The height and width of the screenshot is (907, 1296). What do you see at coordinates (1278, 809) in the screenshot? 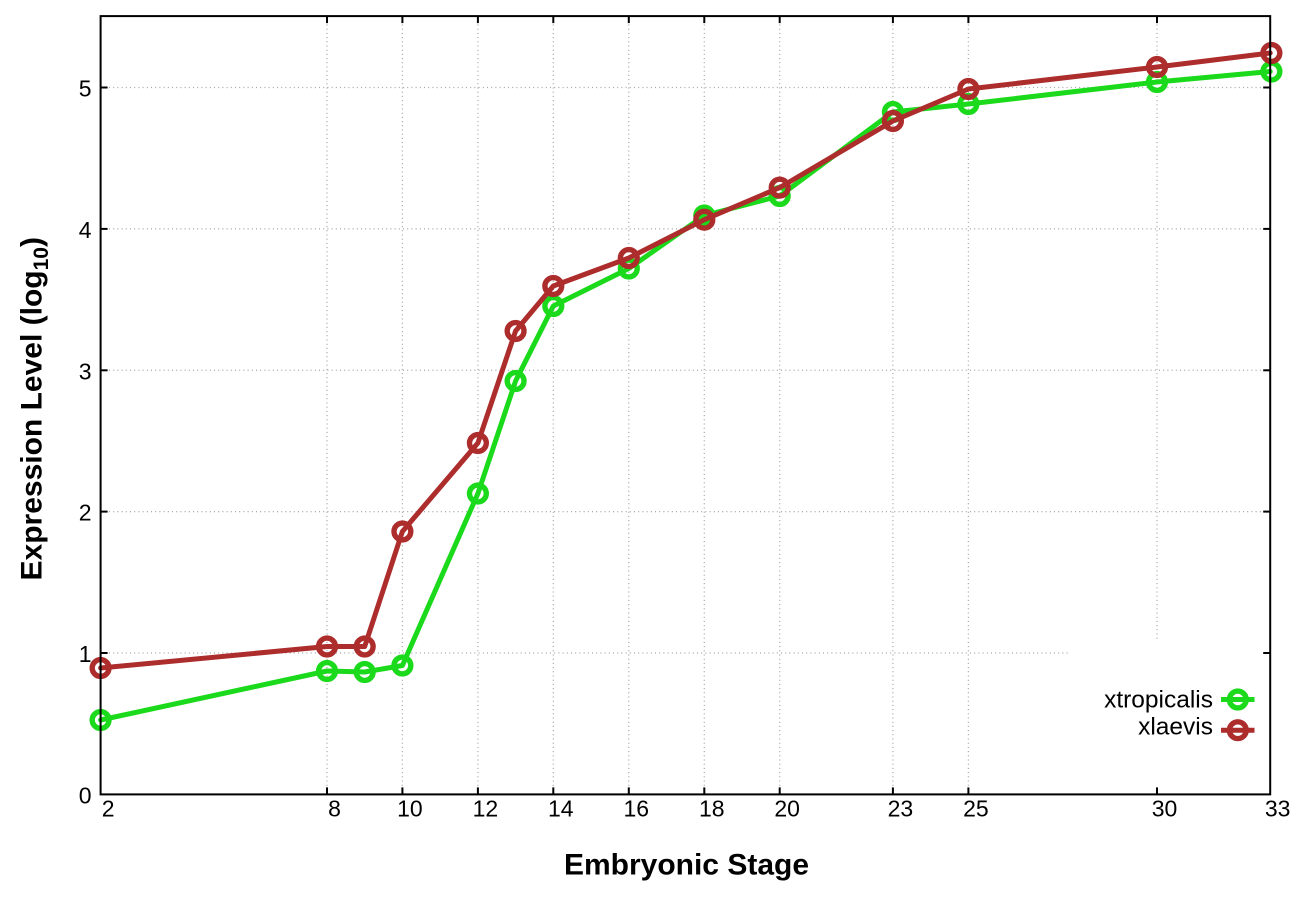
I see `svg-text: 33` at bounding box center [1278, 809].